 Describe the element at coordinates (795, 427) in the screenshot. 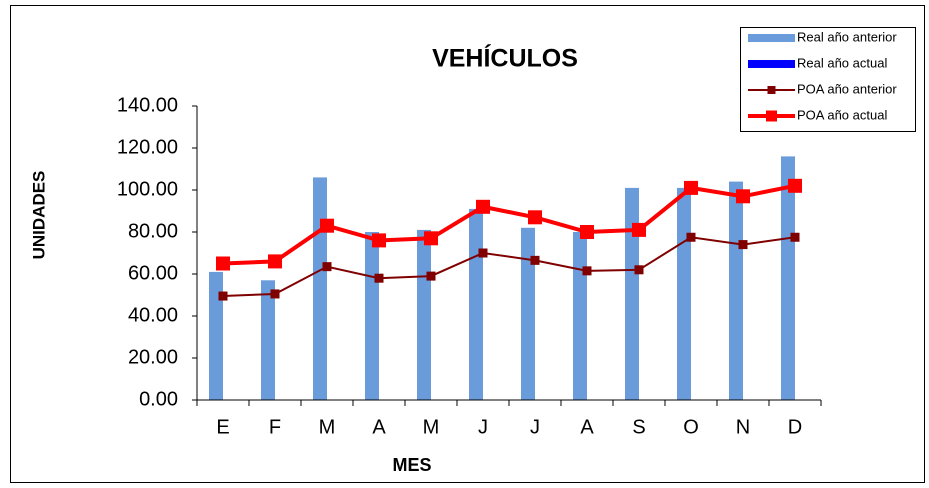

I see `x-tick-label: D` at that location.